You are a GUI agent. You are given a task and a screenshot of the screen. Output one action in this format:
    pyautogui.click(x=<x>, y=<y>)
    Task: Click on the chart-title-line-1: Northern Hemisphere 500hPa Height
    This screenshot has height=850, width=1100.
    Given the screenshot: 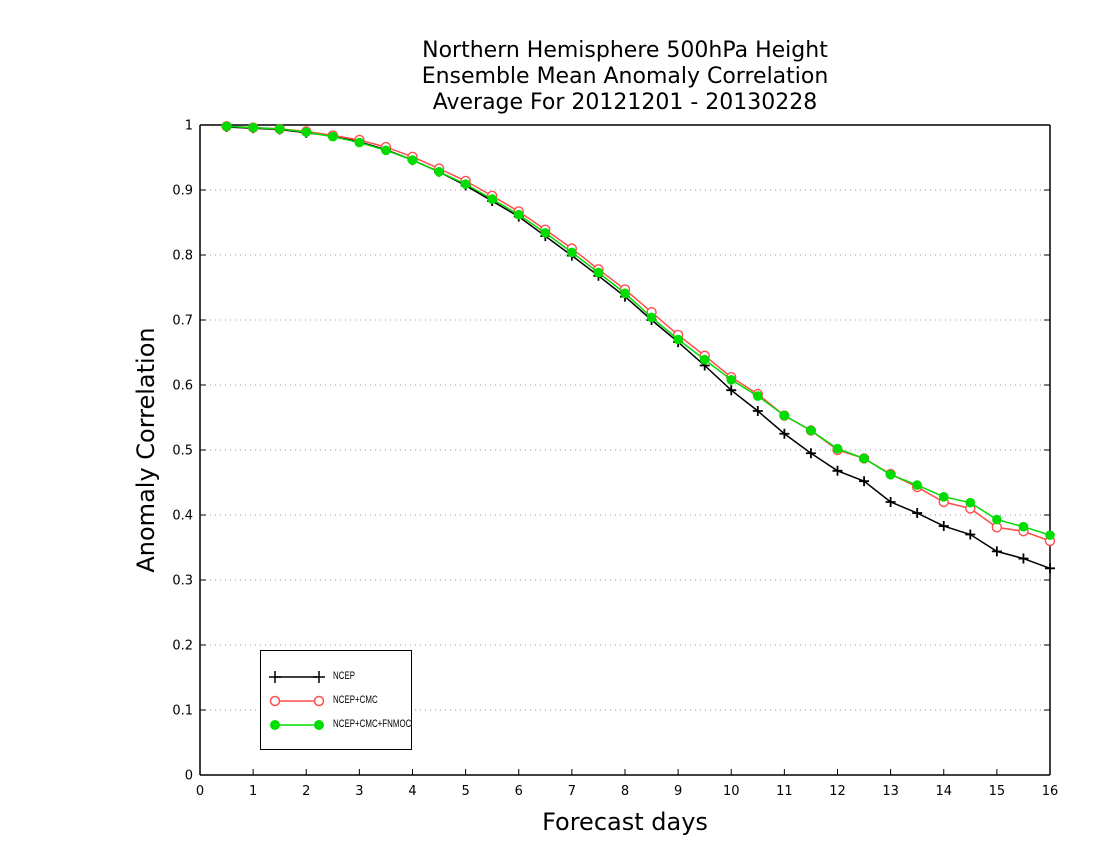 What is the action you would take?
    pyautogui.click(x=625, y=50)
    